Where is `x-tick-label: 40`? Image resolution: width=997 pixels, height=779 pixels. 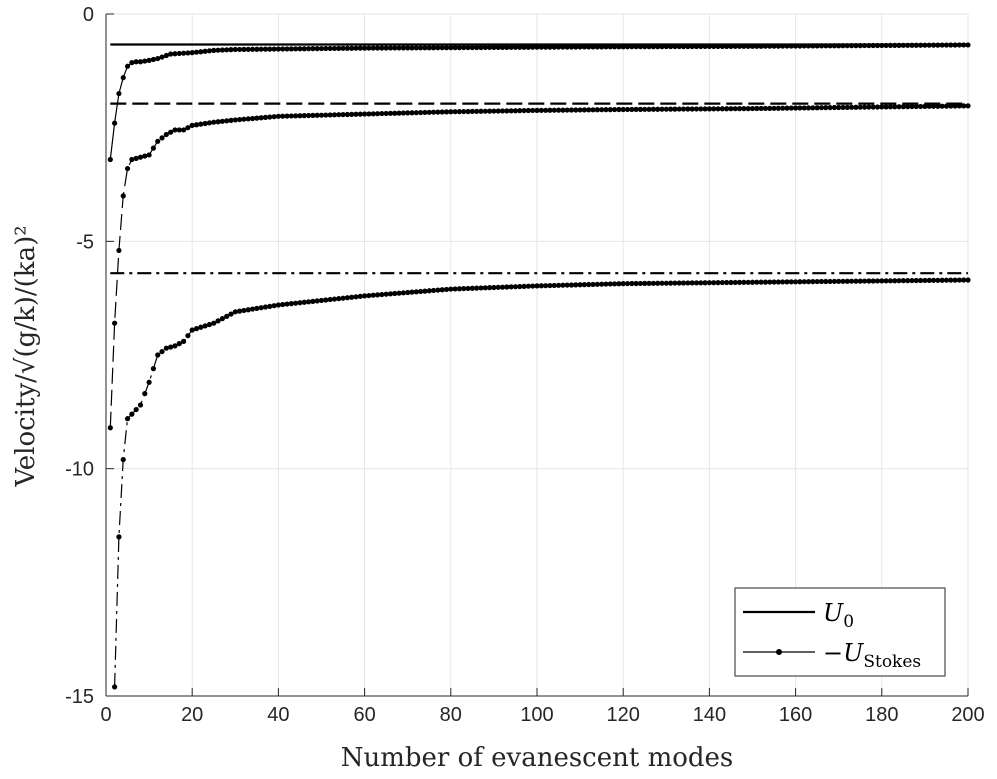
x-tick-label: 40 is located at coordinates (278, 715).